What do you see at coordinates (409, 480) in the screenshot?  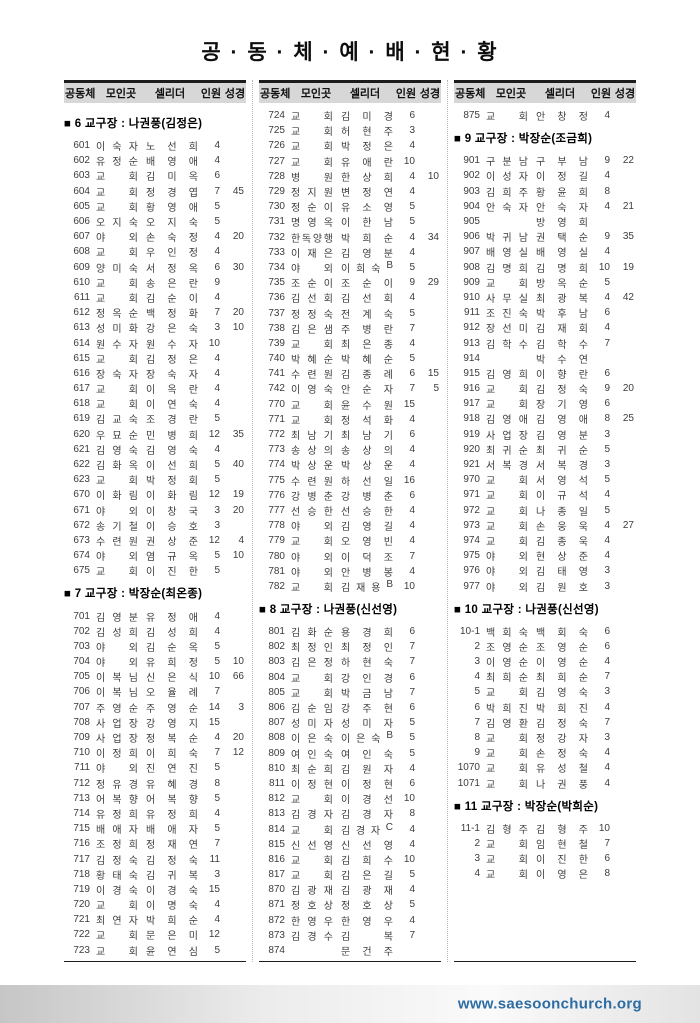 I see `member-count: 16` at bounding box center [409, 480].